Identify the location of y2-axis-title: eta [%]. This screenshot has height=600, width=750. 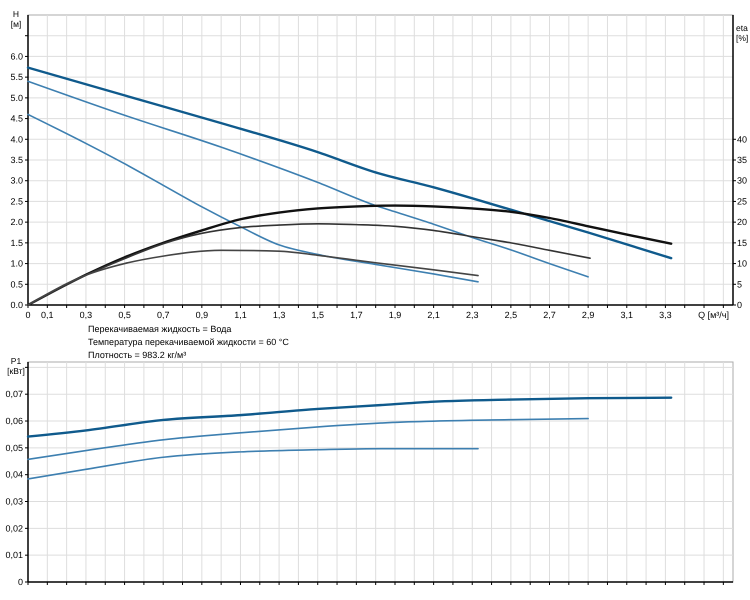
(742, 33).